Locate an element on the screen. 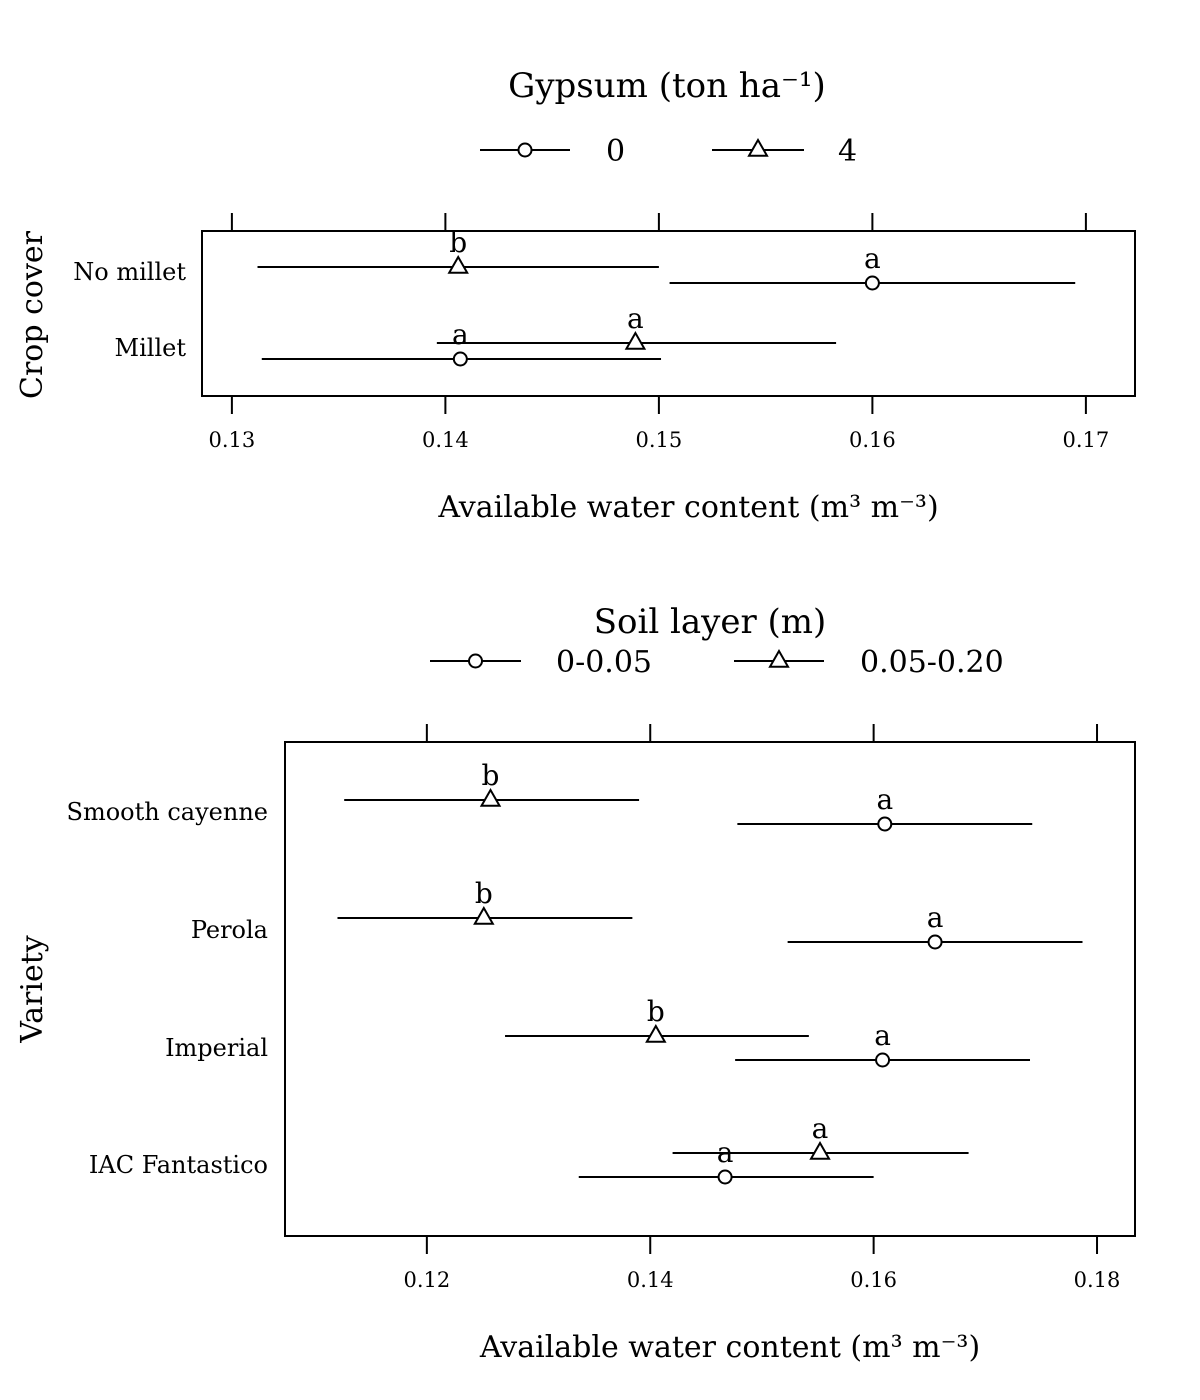 The width and height of the screenshot is (1200, 1400). category-label: IAC Fantastico is located at coordinates (178, 1165).